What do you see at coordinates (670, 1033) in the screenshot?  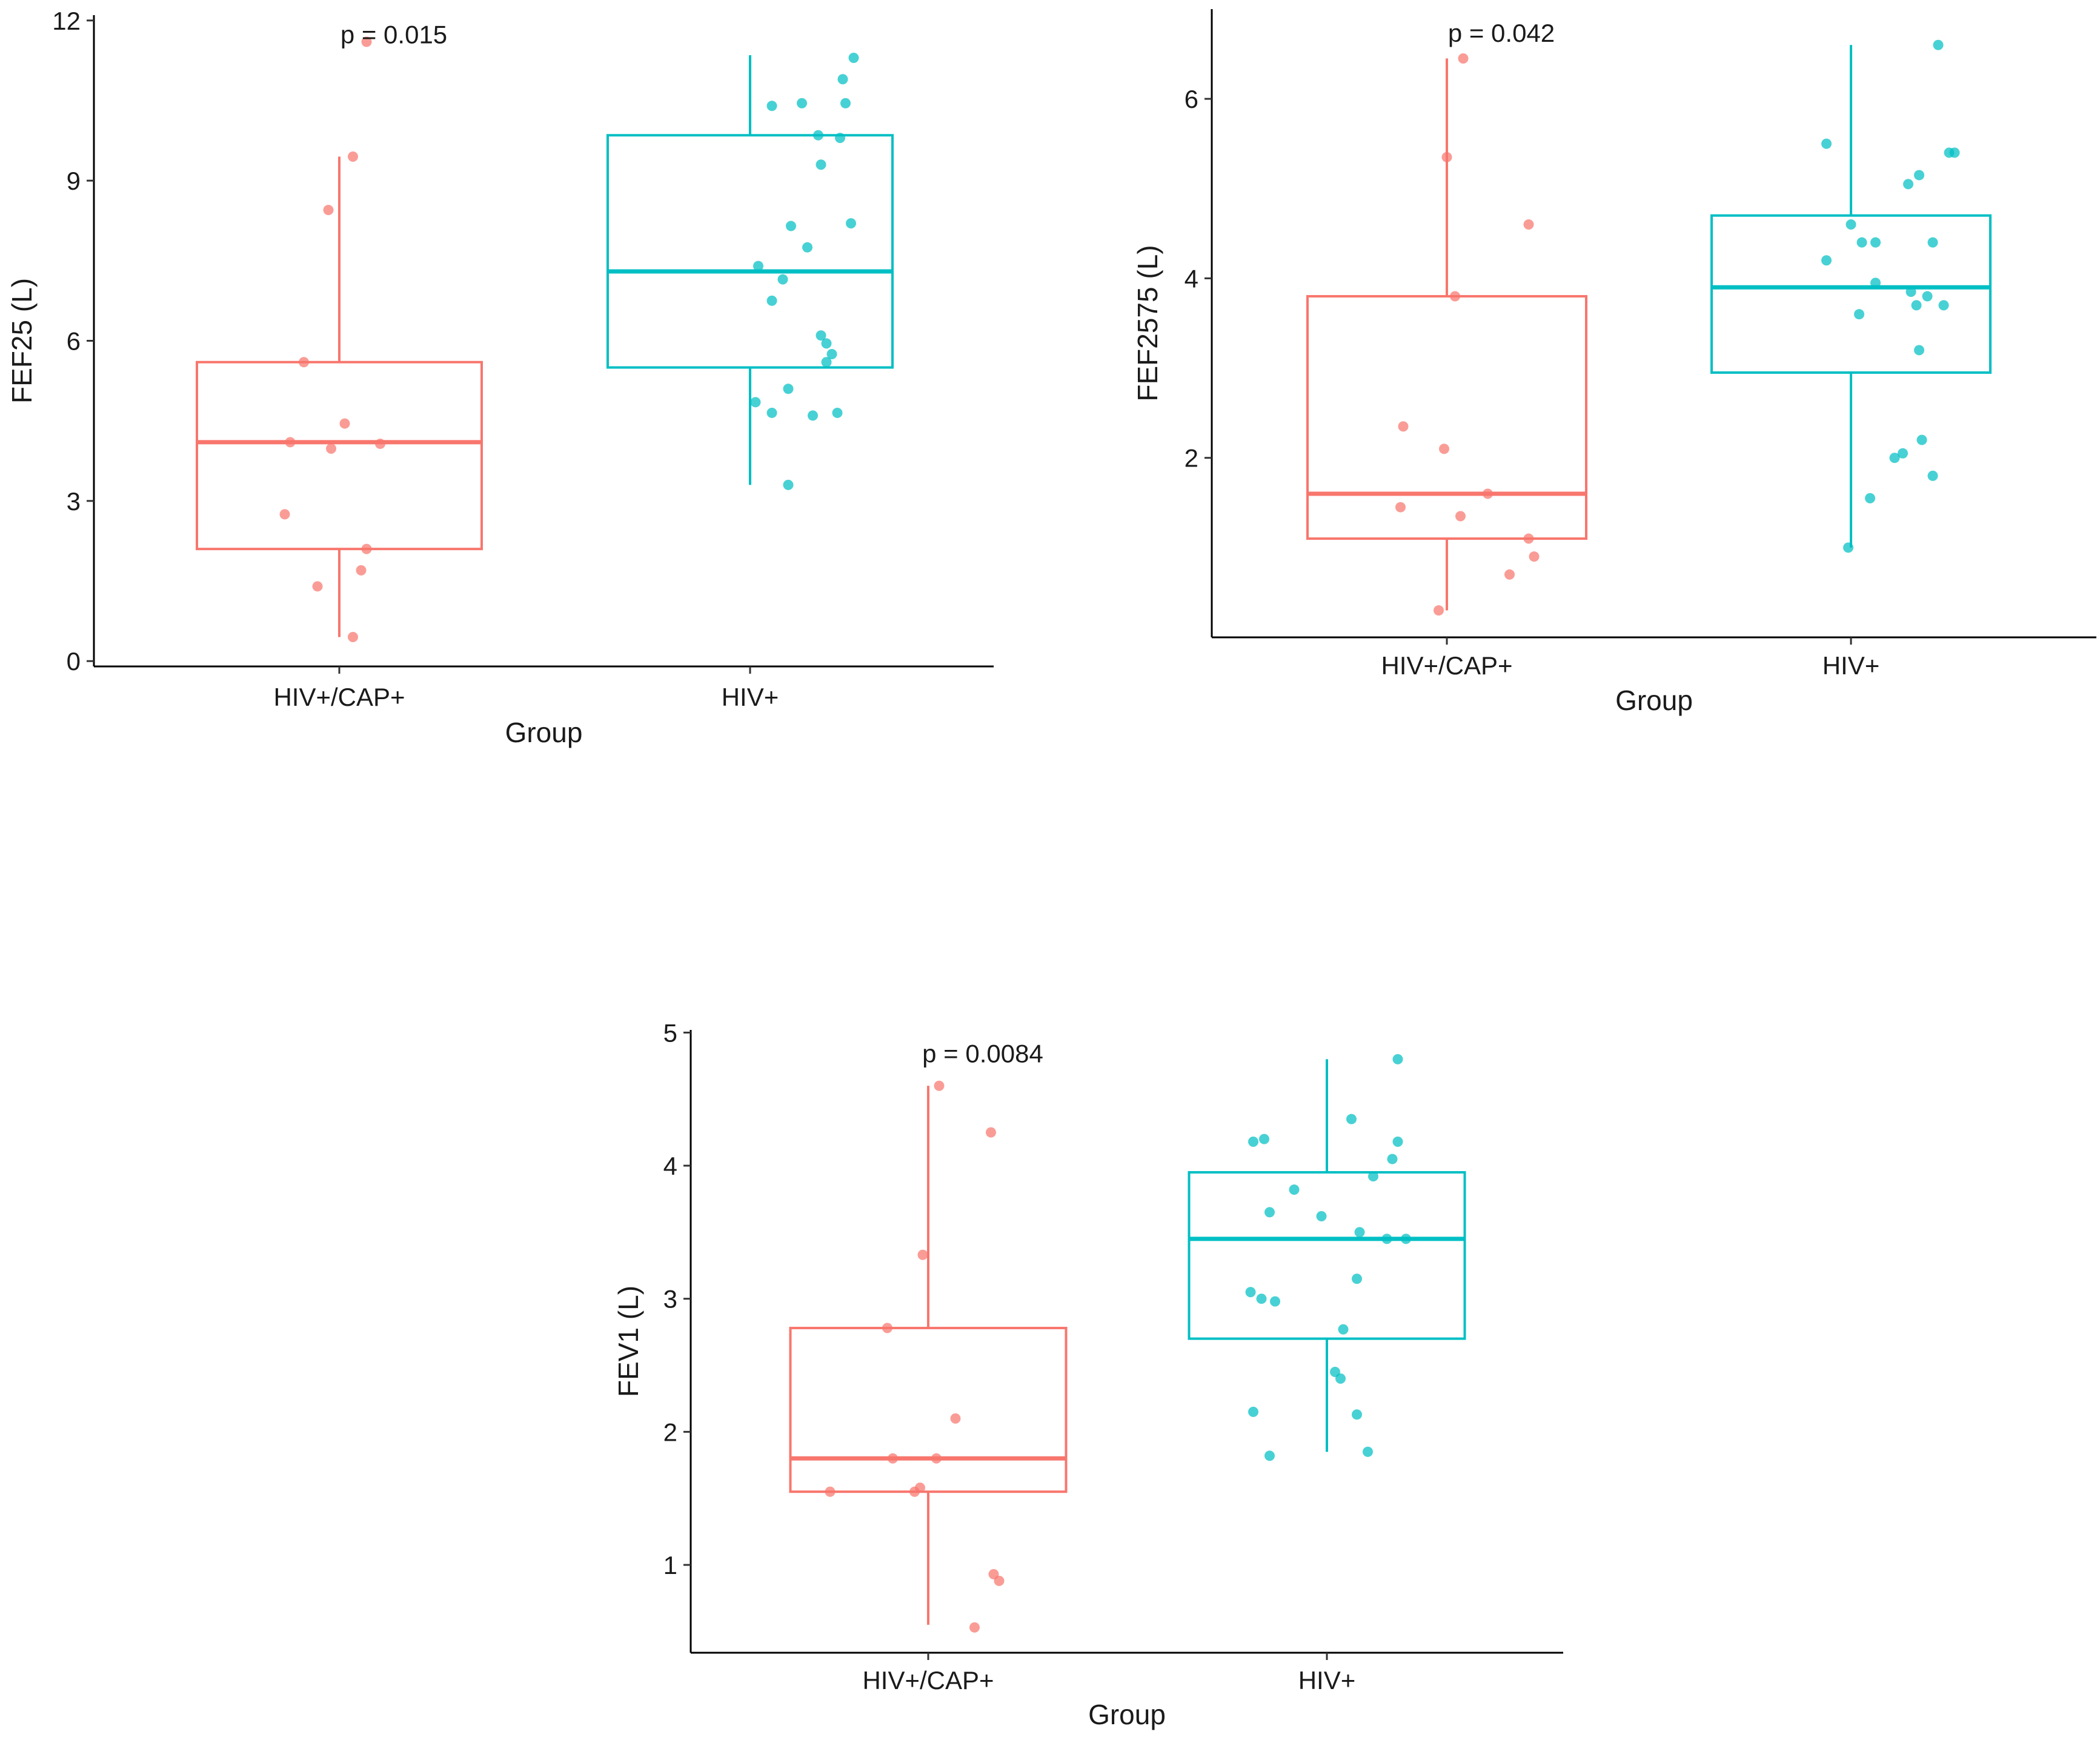 I see `y-tick-label: 5` at bounding box center [670, 1033].